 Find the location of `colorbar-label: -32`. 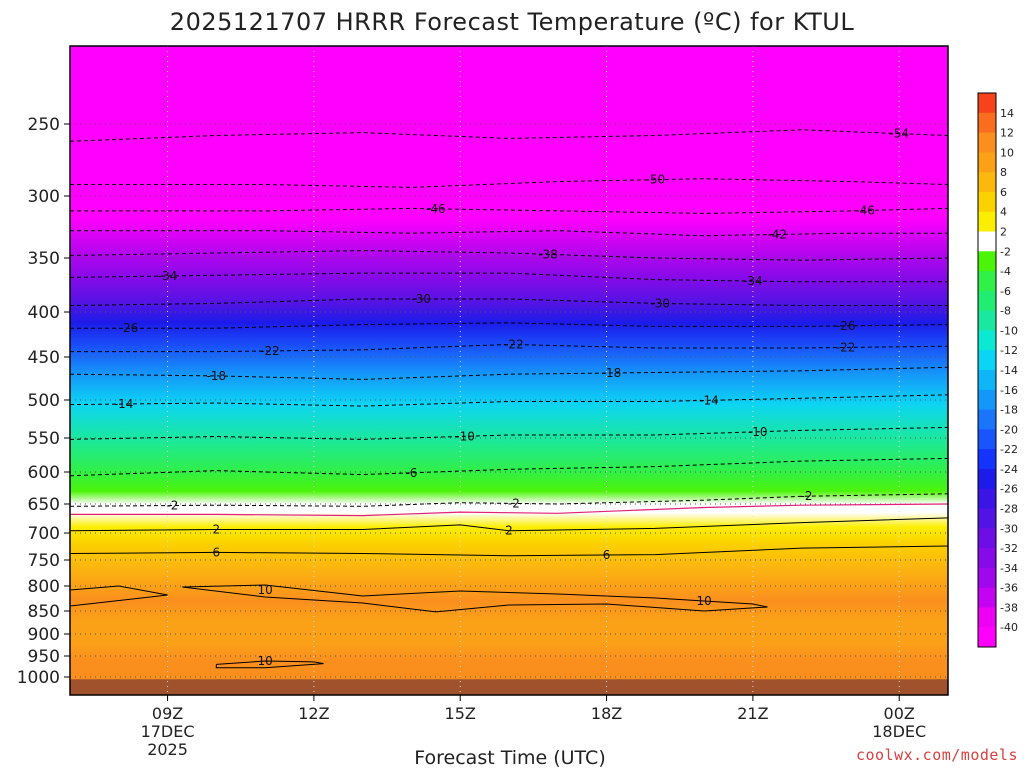

colorbar-label: -32 is located at coordinates (1009, 548).